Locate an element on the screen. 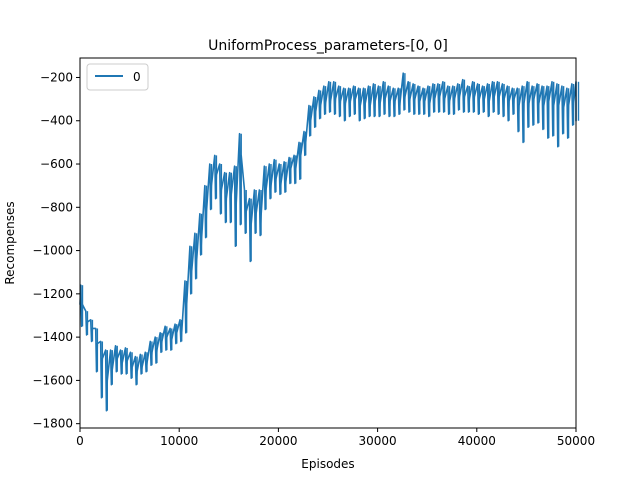 This screenshot has height=484, width=640. y-tick-label: −1000 is located at coordinates (52, 251).